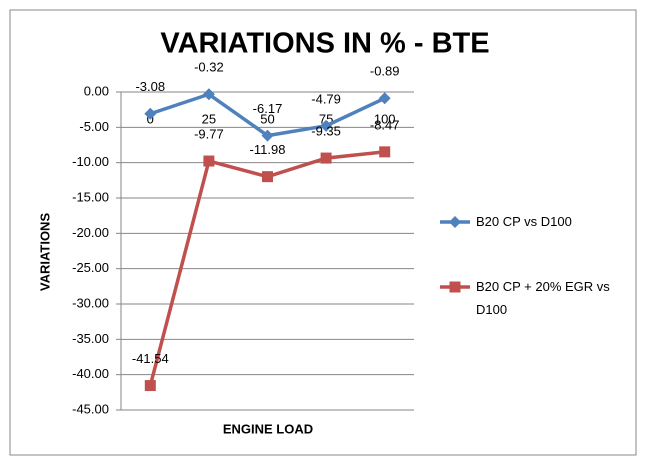  Describe the element at coordinates (90, 408) in the screenshot. I see `y-tick-label: -45.00` at that location.